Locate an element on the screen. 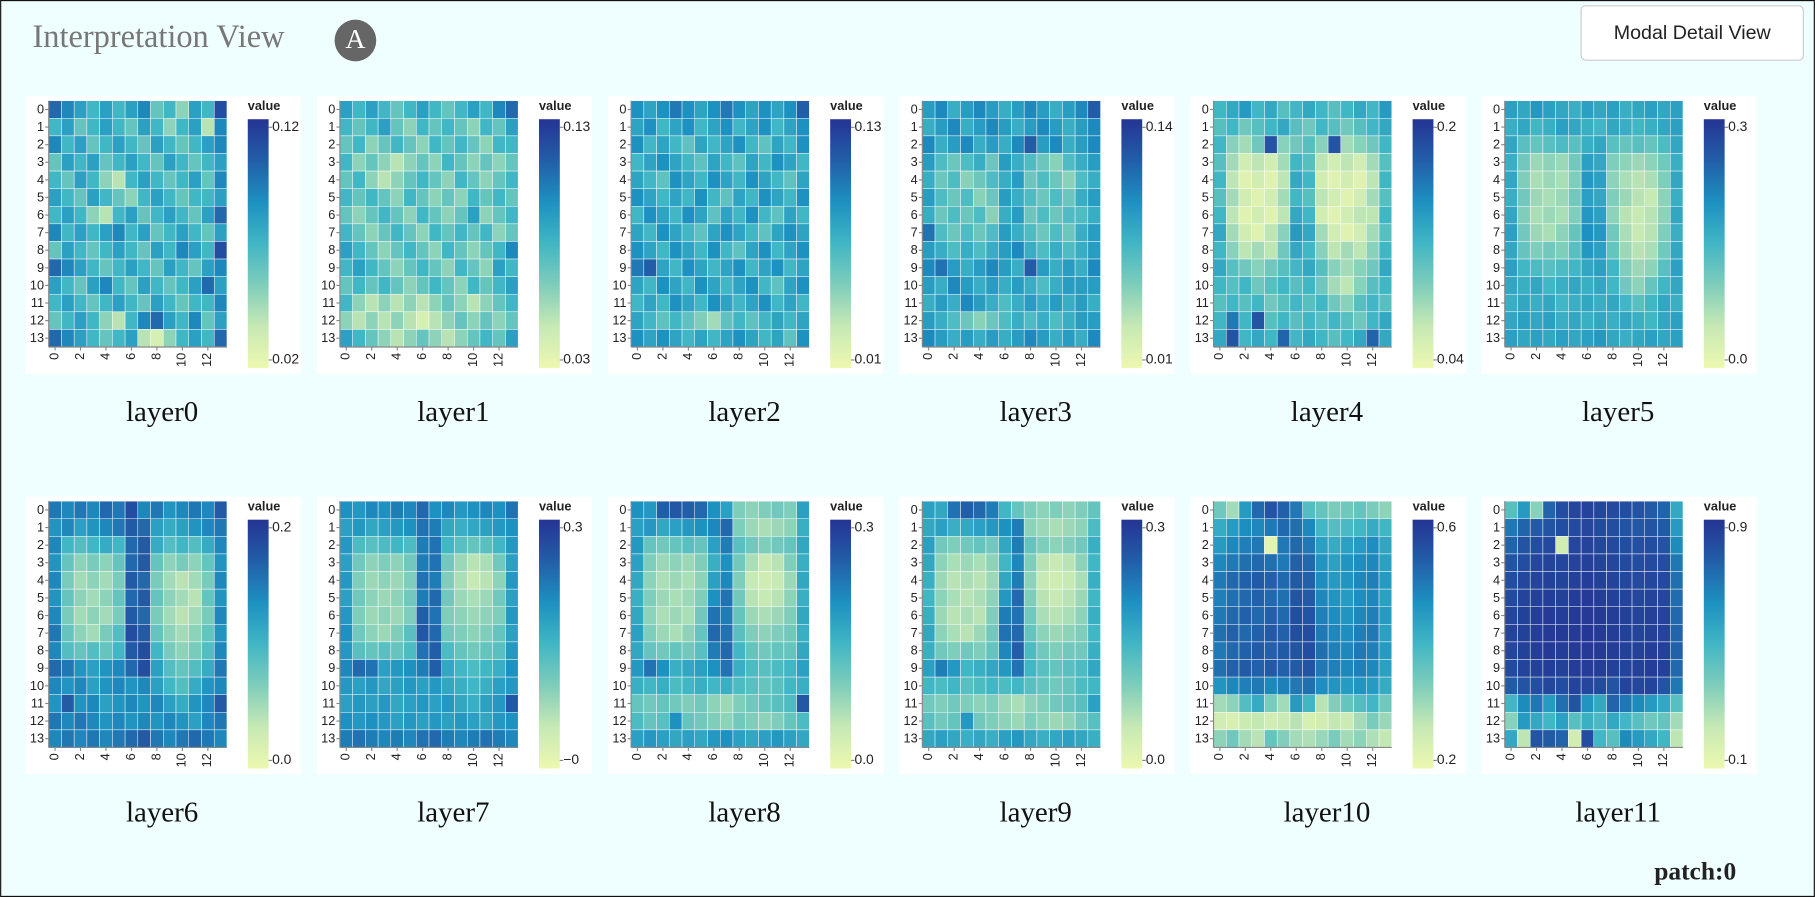 The image size is (1815, 897). x-tick-label: 0 is located at coordinates (345, 756).